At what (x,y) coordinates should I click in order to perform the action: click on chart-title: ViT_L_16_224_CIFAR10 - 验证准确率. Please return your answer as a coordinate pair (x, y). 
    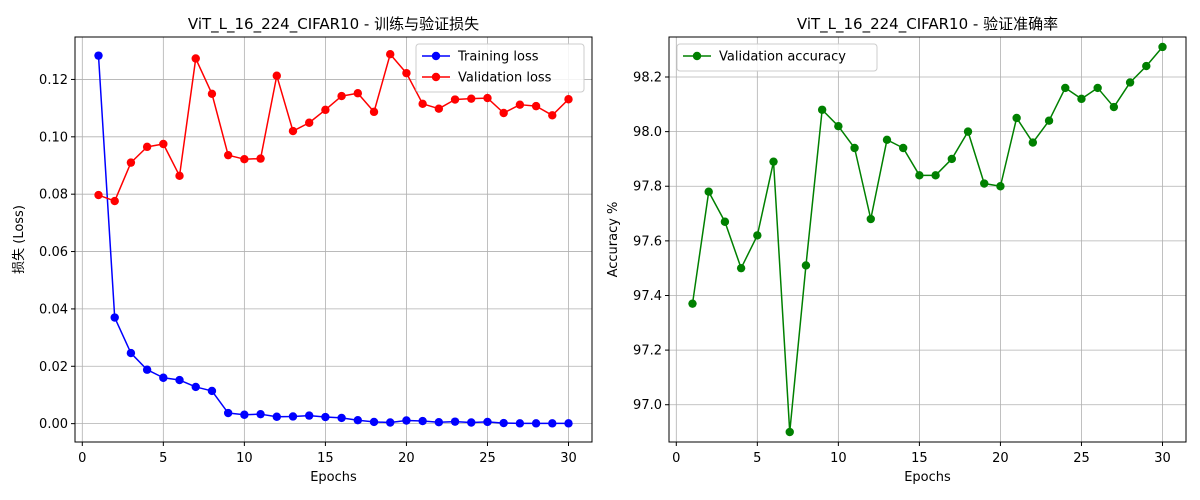
    Looking at the image, I should click on (927, 24).